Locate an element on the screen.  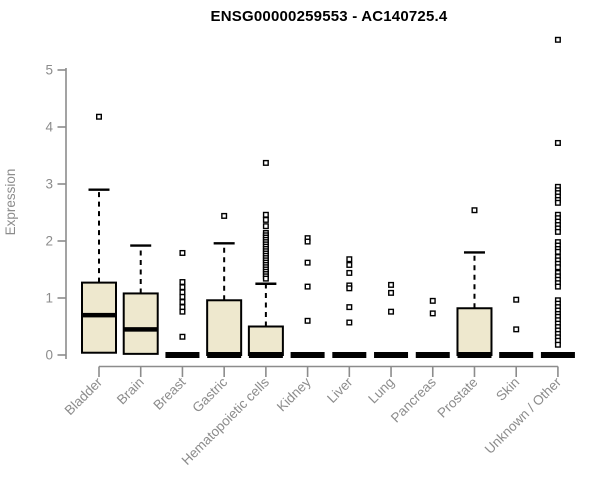
boxplot-kidney is located at coordinates (307, 296).